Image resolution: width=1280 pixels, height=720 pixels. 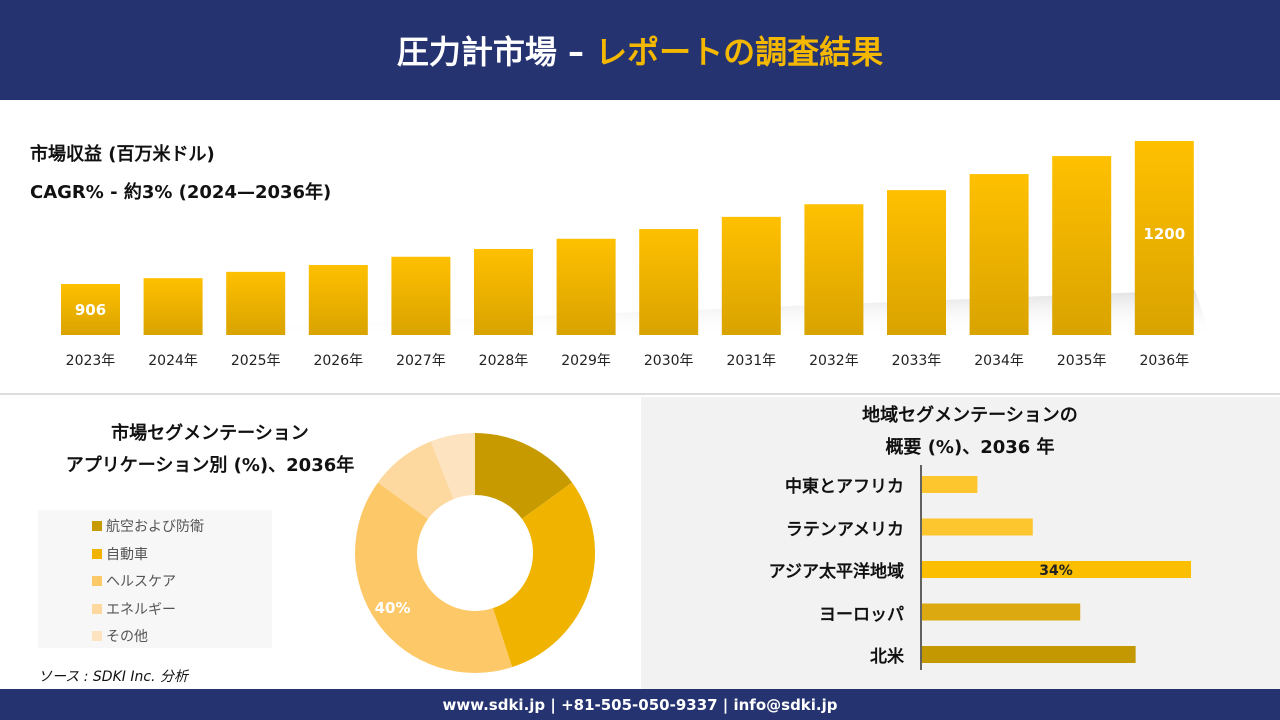 What do you see at coordinates (739, 52) in the screenshot?
I see `title-accent: レポートの調査結果` at bounding box center [739, 52].